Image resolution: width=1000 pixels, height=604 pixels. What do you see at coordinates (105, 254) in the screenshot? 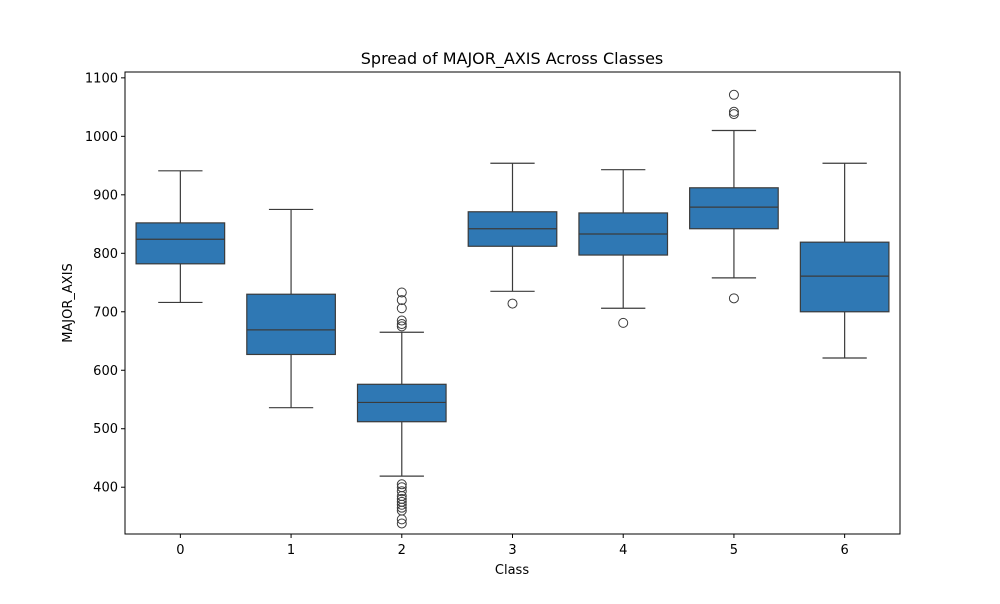
I see `y-tick-label: 800` at bounding box center [105, 254].